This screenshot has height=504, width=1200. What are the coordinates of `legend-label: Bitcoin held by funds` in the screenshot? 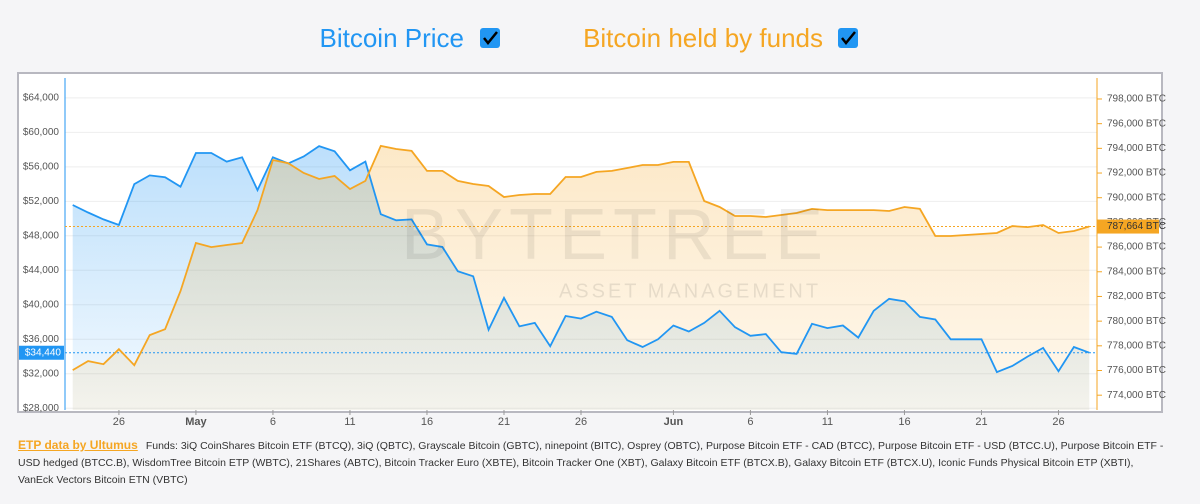 It's located at (703, 38).